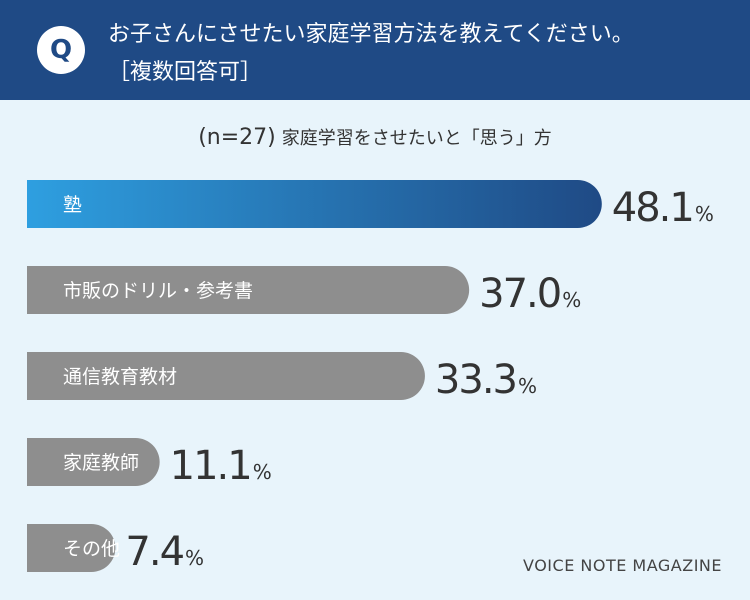 The width and height of the screenshot is (750, 600). Describe the element at coordinates (101, 463) in the screenshot. I see `bar-label: 家庭教師` at that location.